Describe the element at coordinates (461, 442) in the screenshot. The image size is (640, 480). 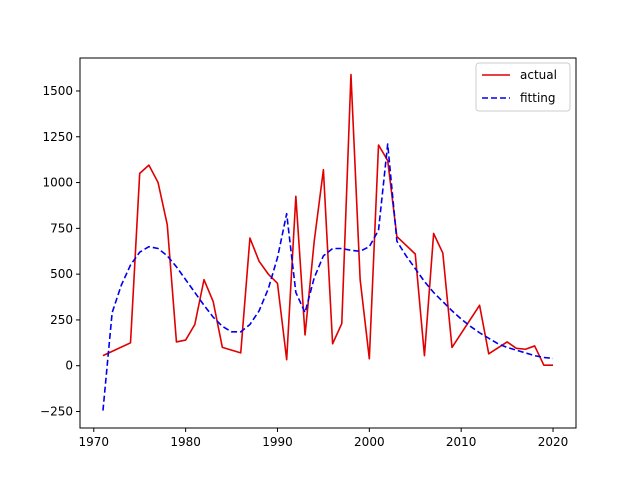
I see `x-tick-label: 2010` at that location.